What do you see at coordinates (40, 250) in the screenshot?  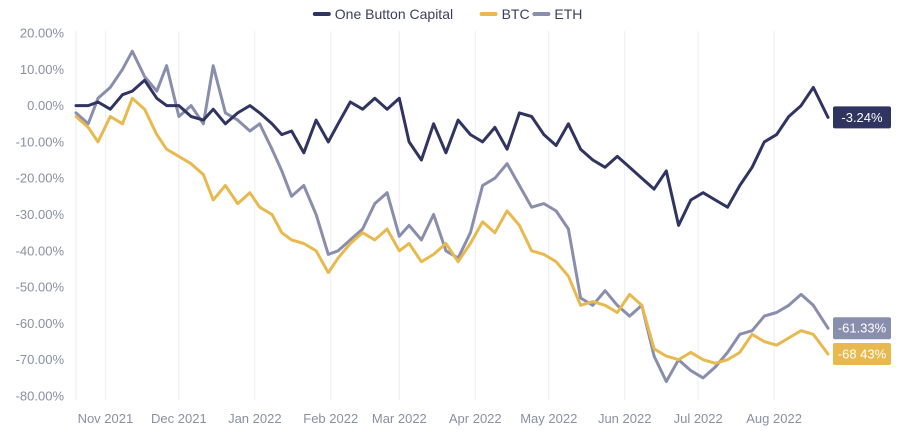 I see `y-tick-label: -40.00%` at bounding box center [40, 250].